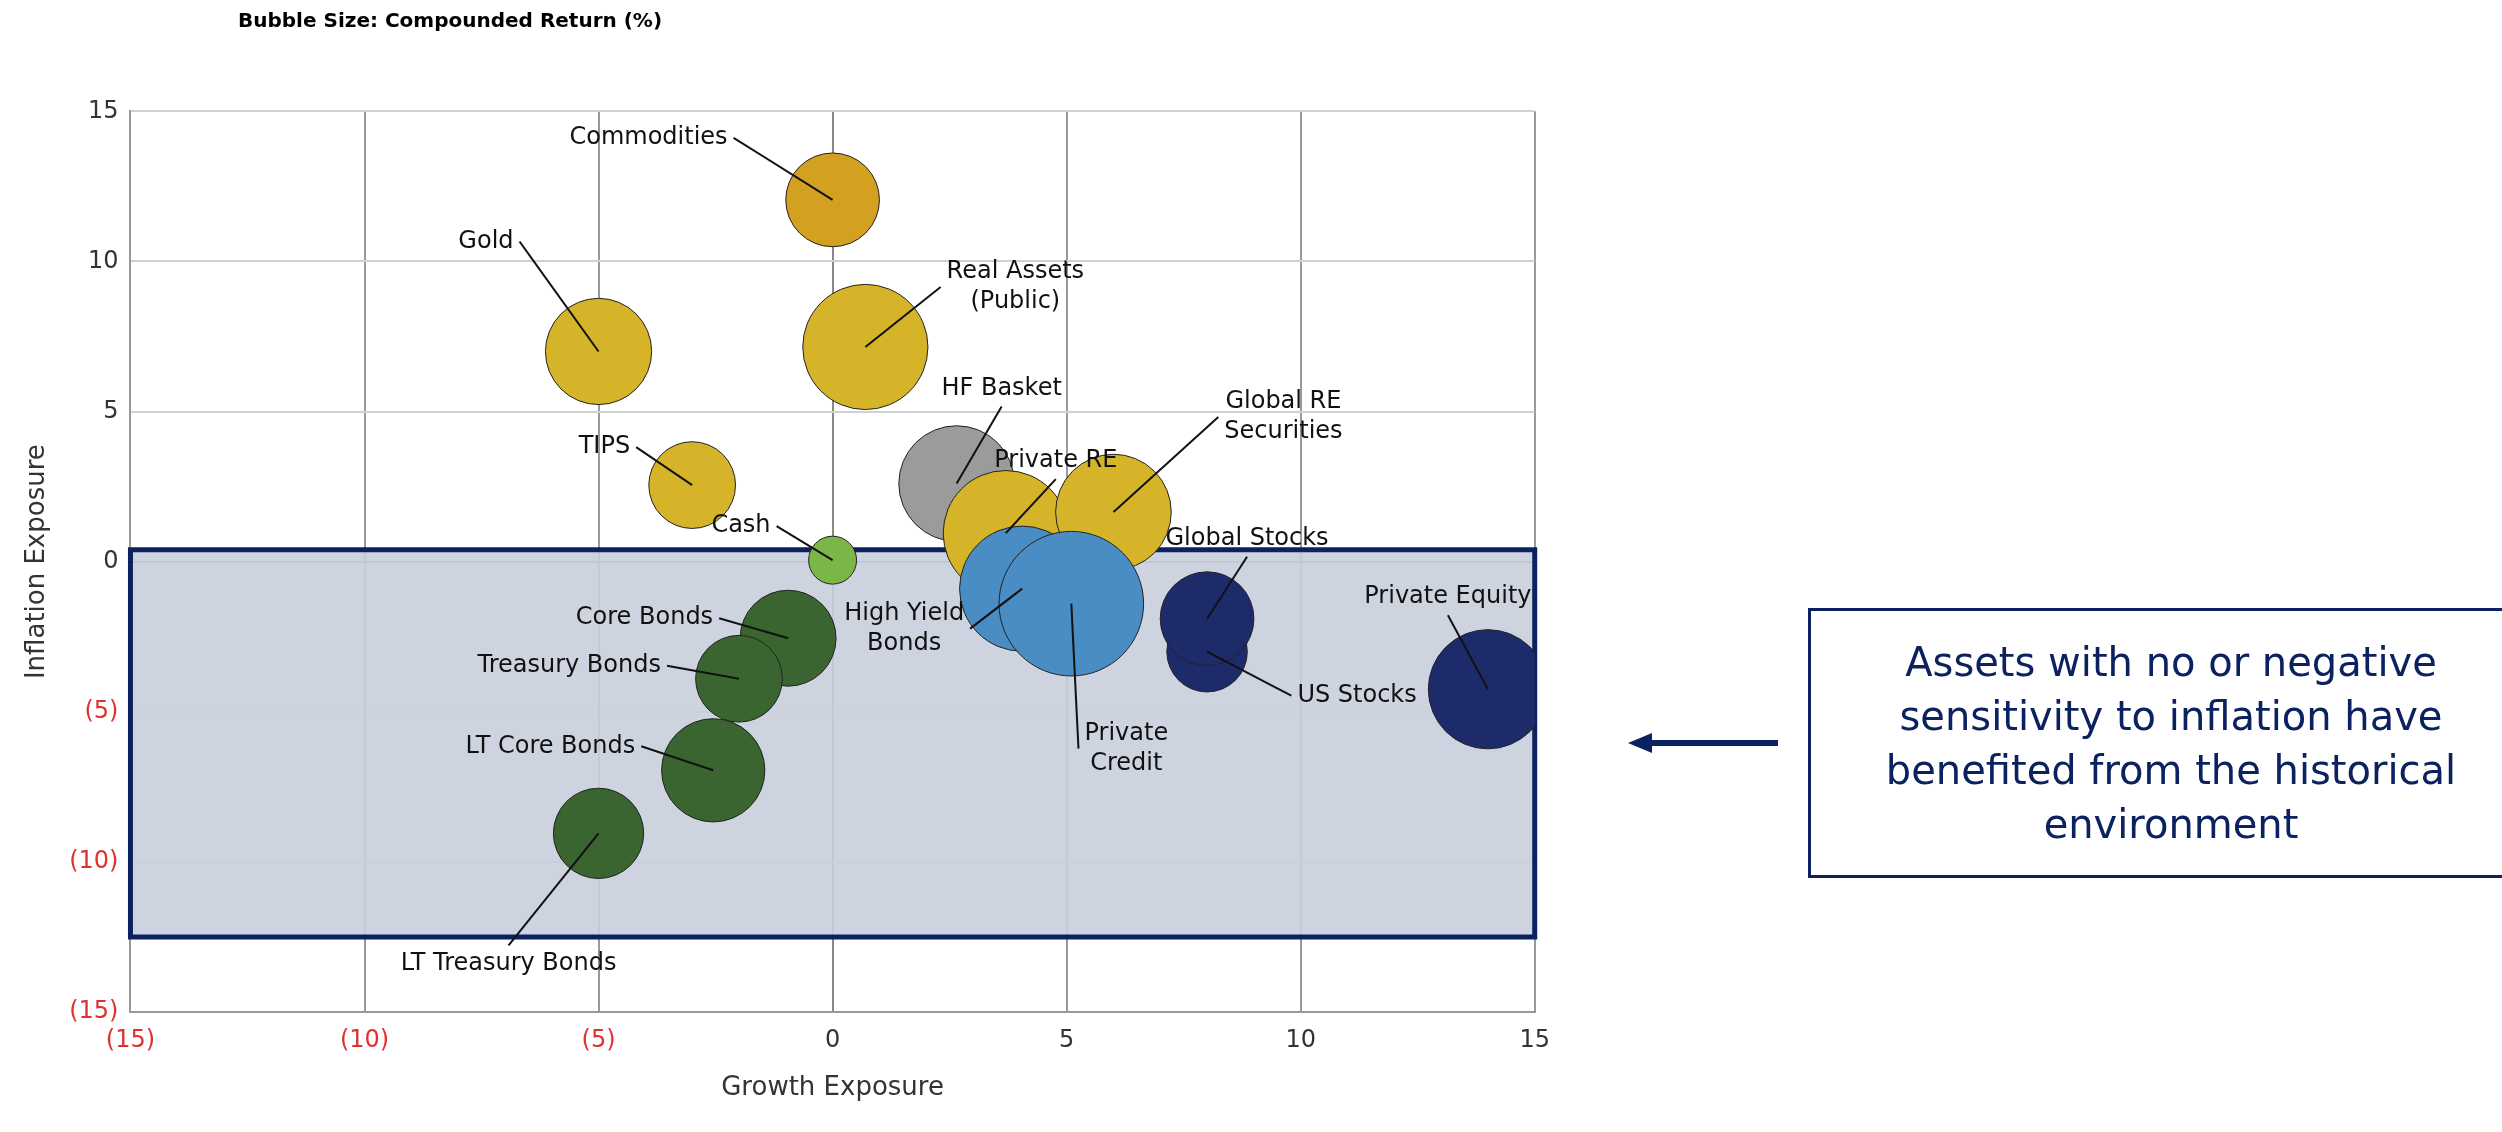  Describe the element at coordinates (103, 259) in the screenshot. I see `y-tick-label: 10` at that location.